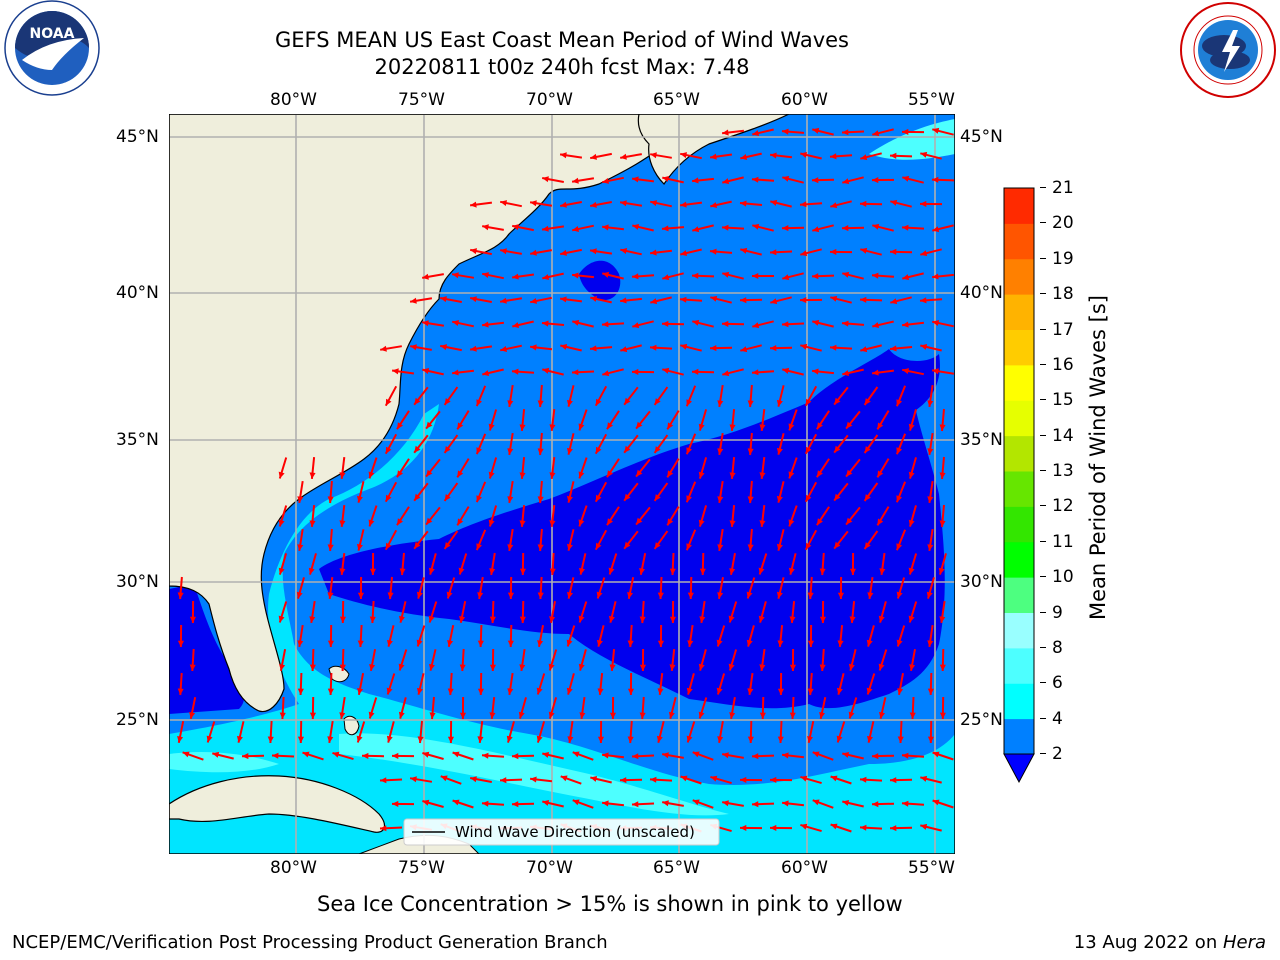  I want to click on colorbar-tick-label: 11, so click(1063, 541).